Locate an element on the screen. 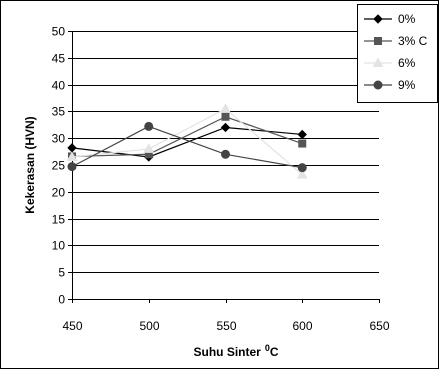 This screenshot has width=439, height=369. x-axis-title: Suhu Sinter 0C is located at coordinates (235, 351).